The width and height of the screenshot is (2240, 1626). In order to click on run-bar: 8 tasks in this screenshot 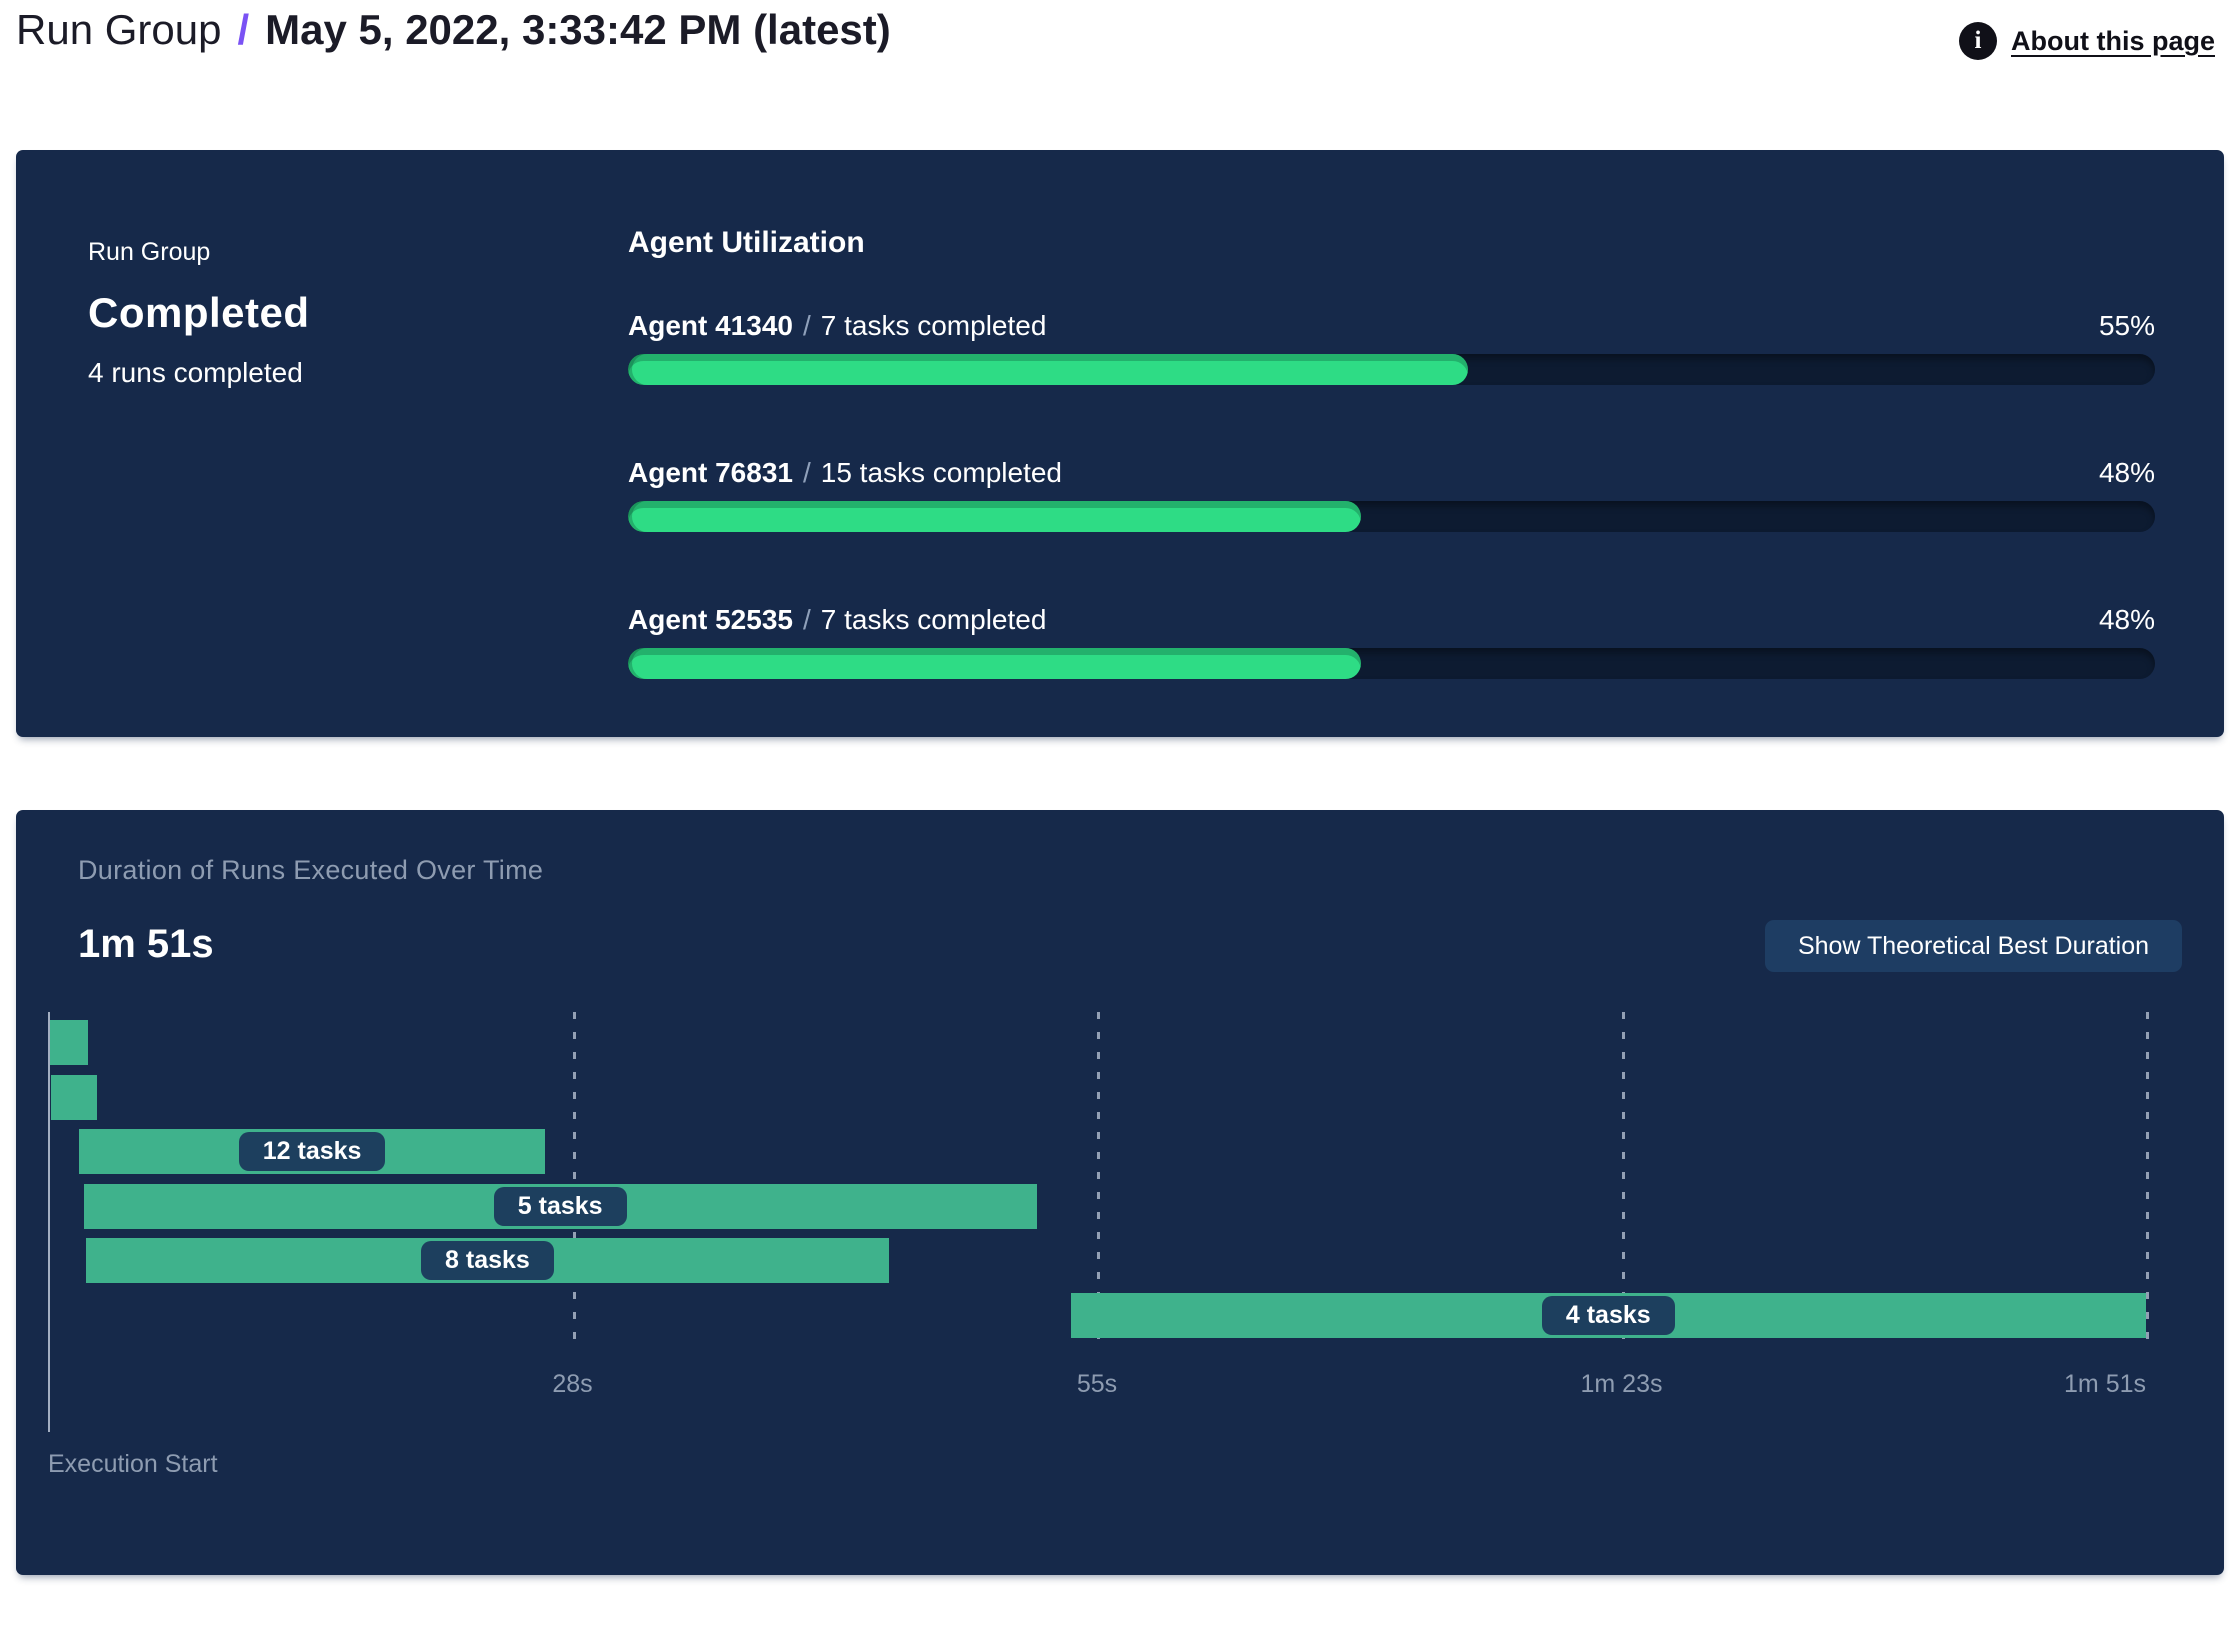, I will do `click(487, 1260)`.